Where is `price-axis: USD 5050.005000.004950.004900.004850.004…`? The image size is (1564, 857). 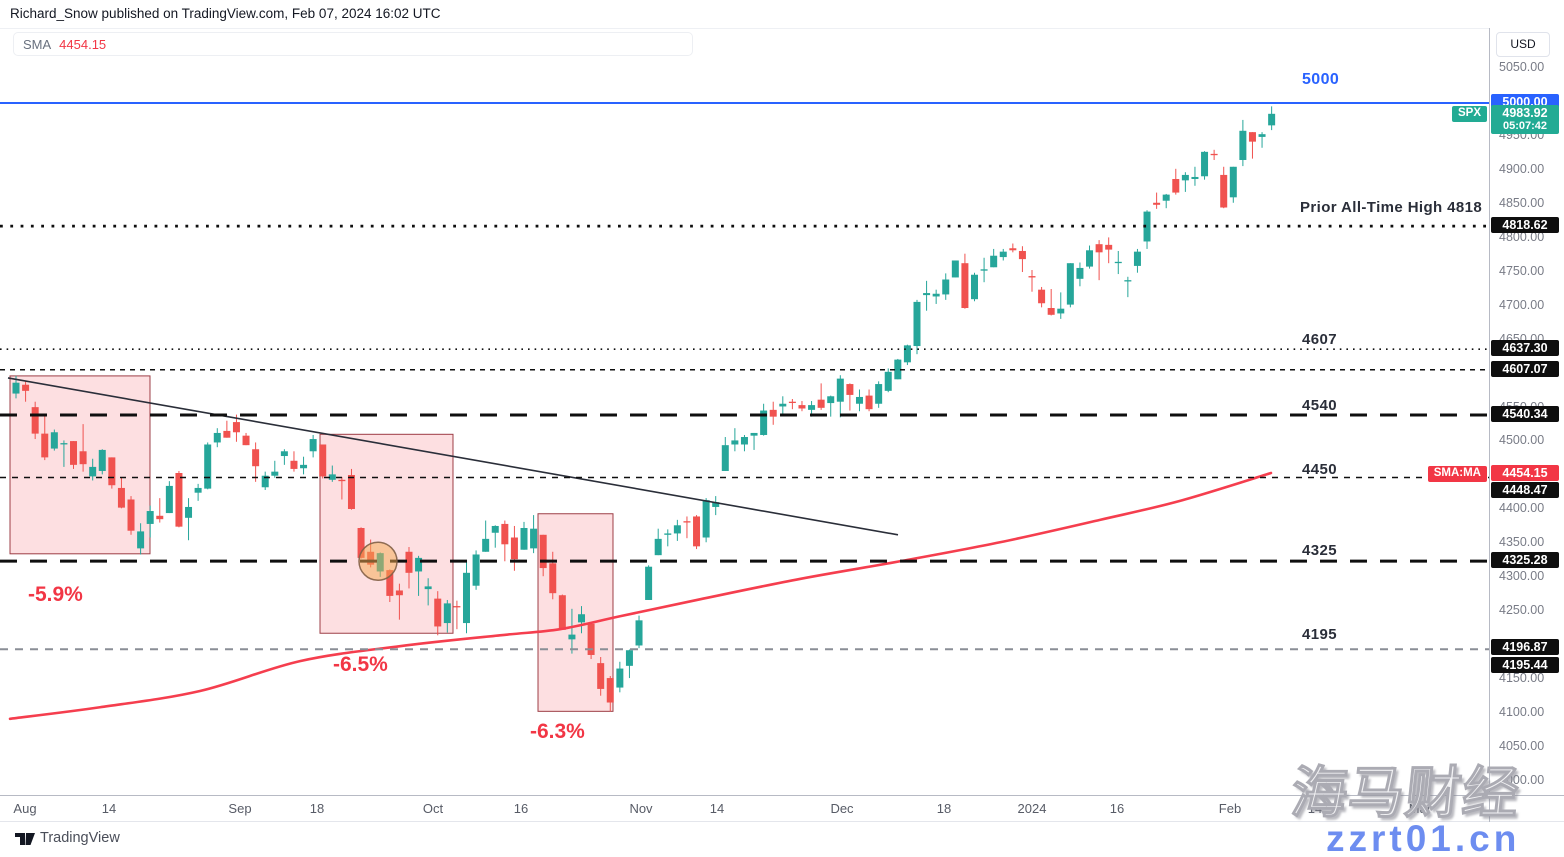 price-axis: USD 5050.005000.004950.004900.004850.004… is located at coordinates (1526, 411).